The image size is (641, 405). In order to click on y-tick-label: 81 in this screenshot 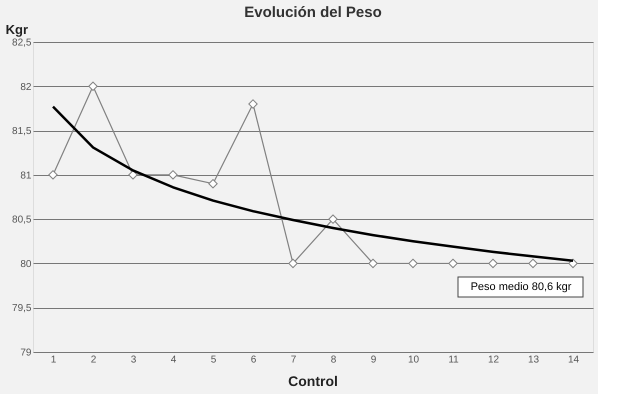, I will do `click(26, 176)`.